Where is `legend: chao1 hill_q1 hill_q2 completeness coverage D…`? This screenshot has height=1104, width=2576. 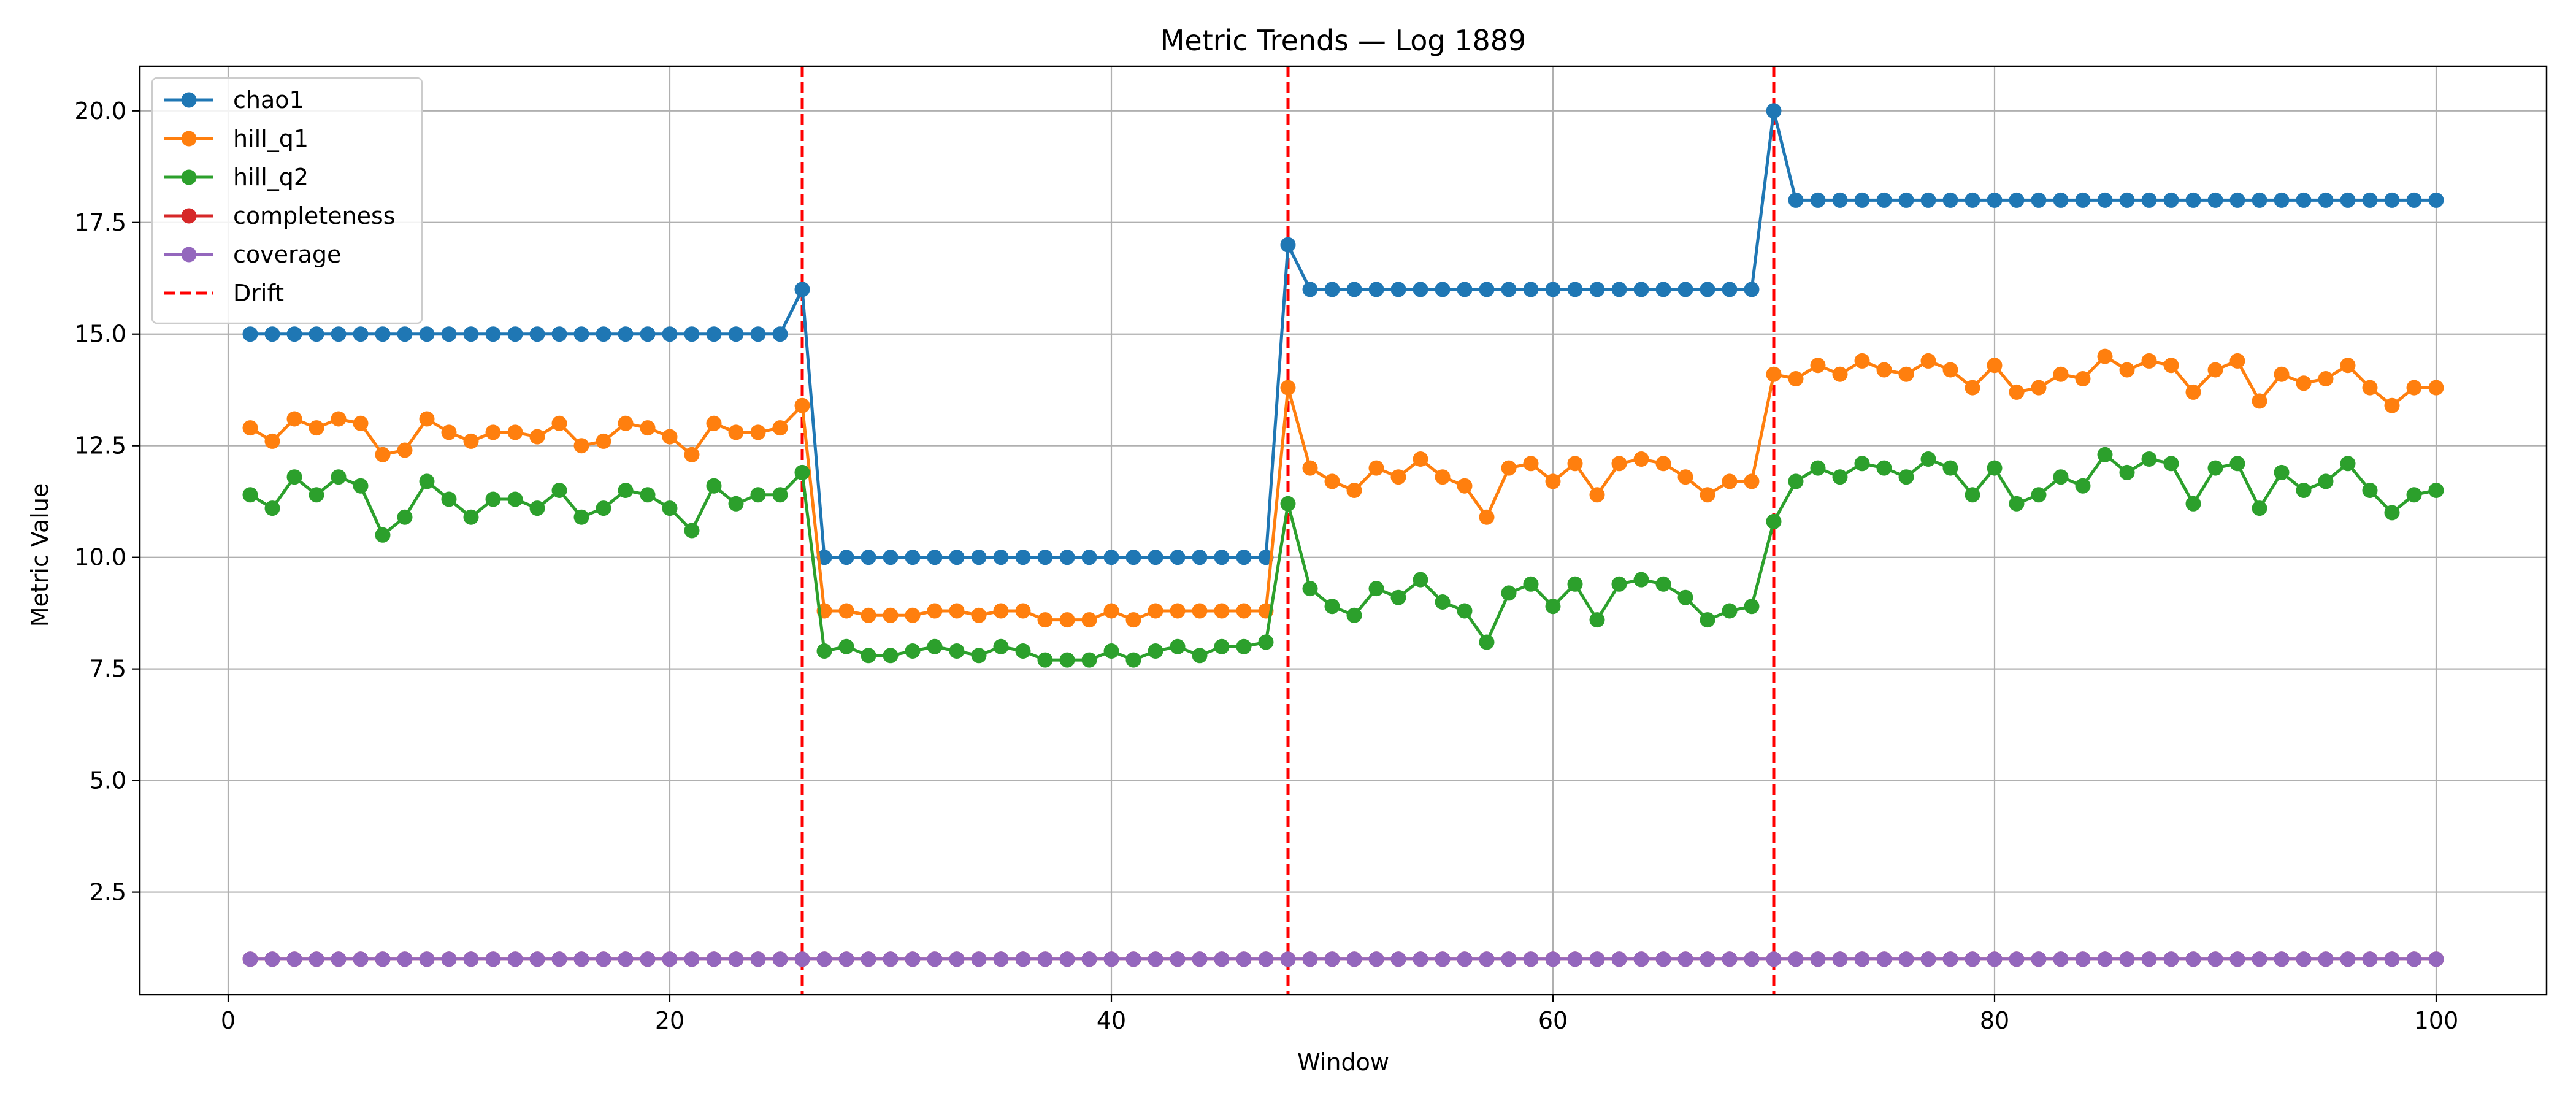 legend: chao1 hill_q1 hill_q2 completeness coverage D… is located at coordinates (287, 200).